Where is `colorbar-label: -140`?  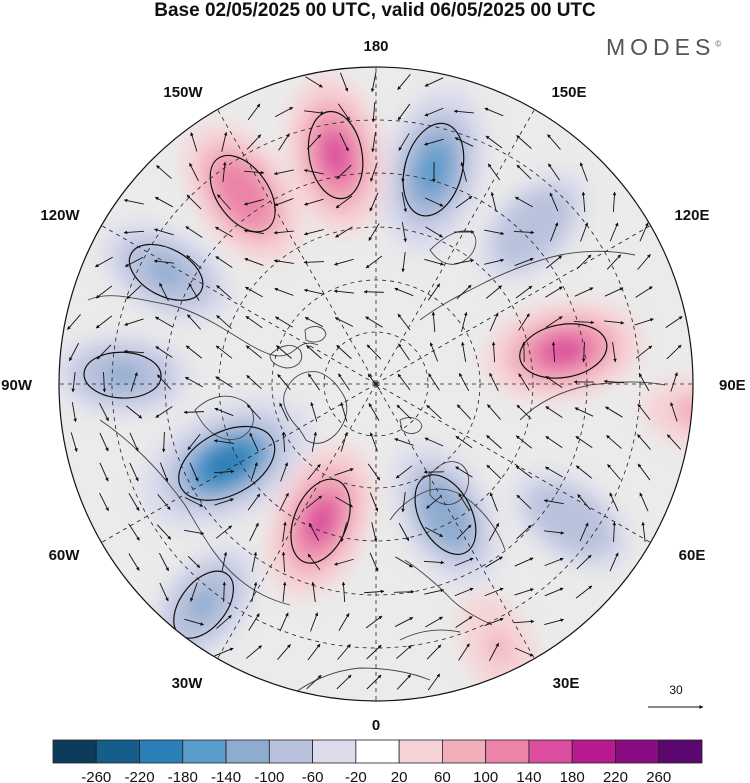 colorbar-label: -140 is located at coordinates (226, 776).